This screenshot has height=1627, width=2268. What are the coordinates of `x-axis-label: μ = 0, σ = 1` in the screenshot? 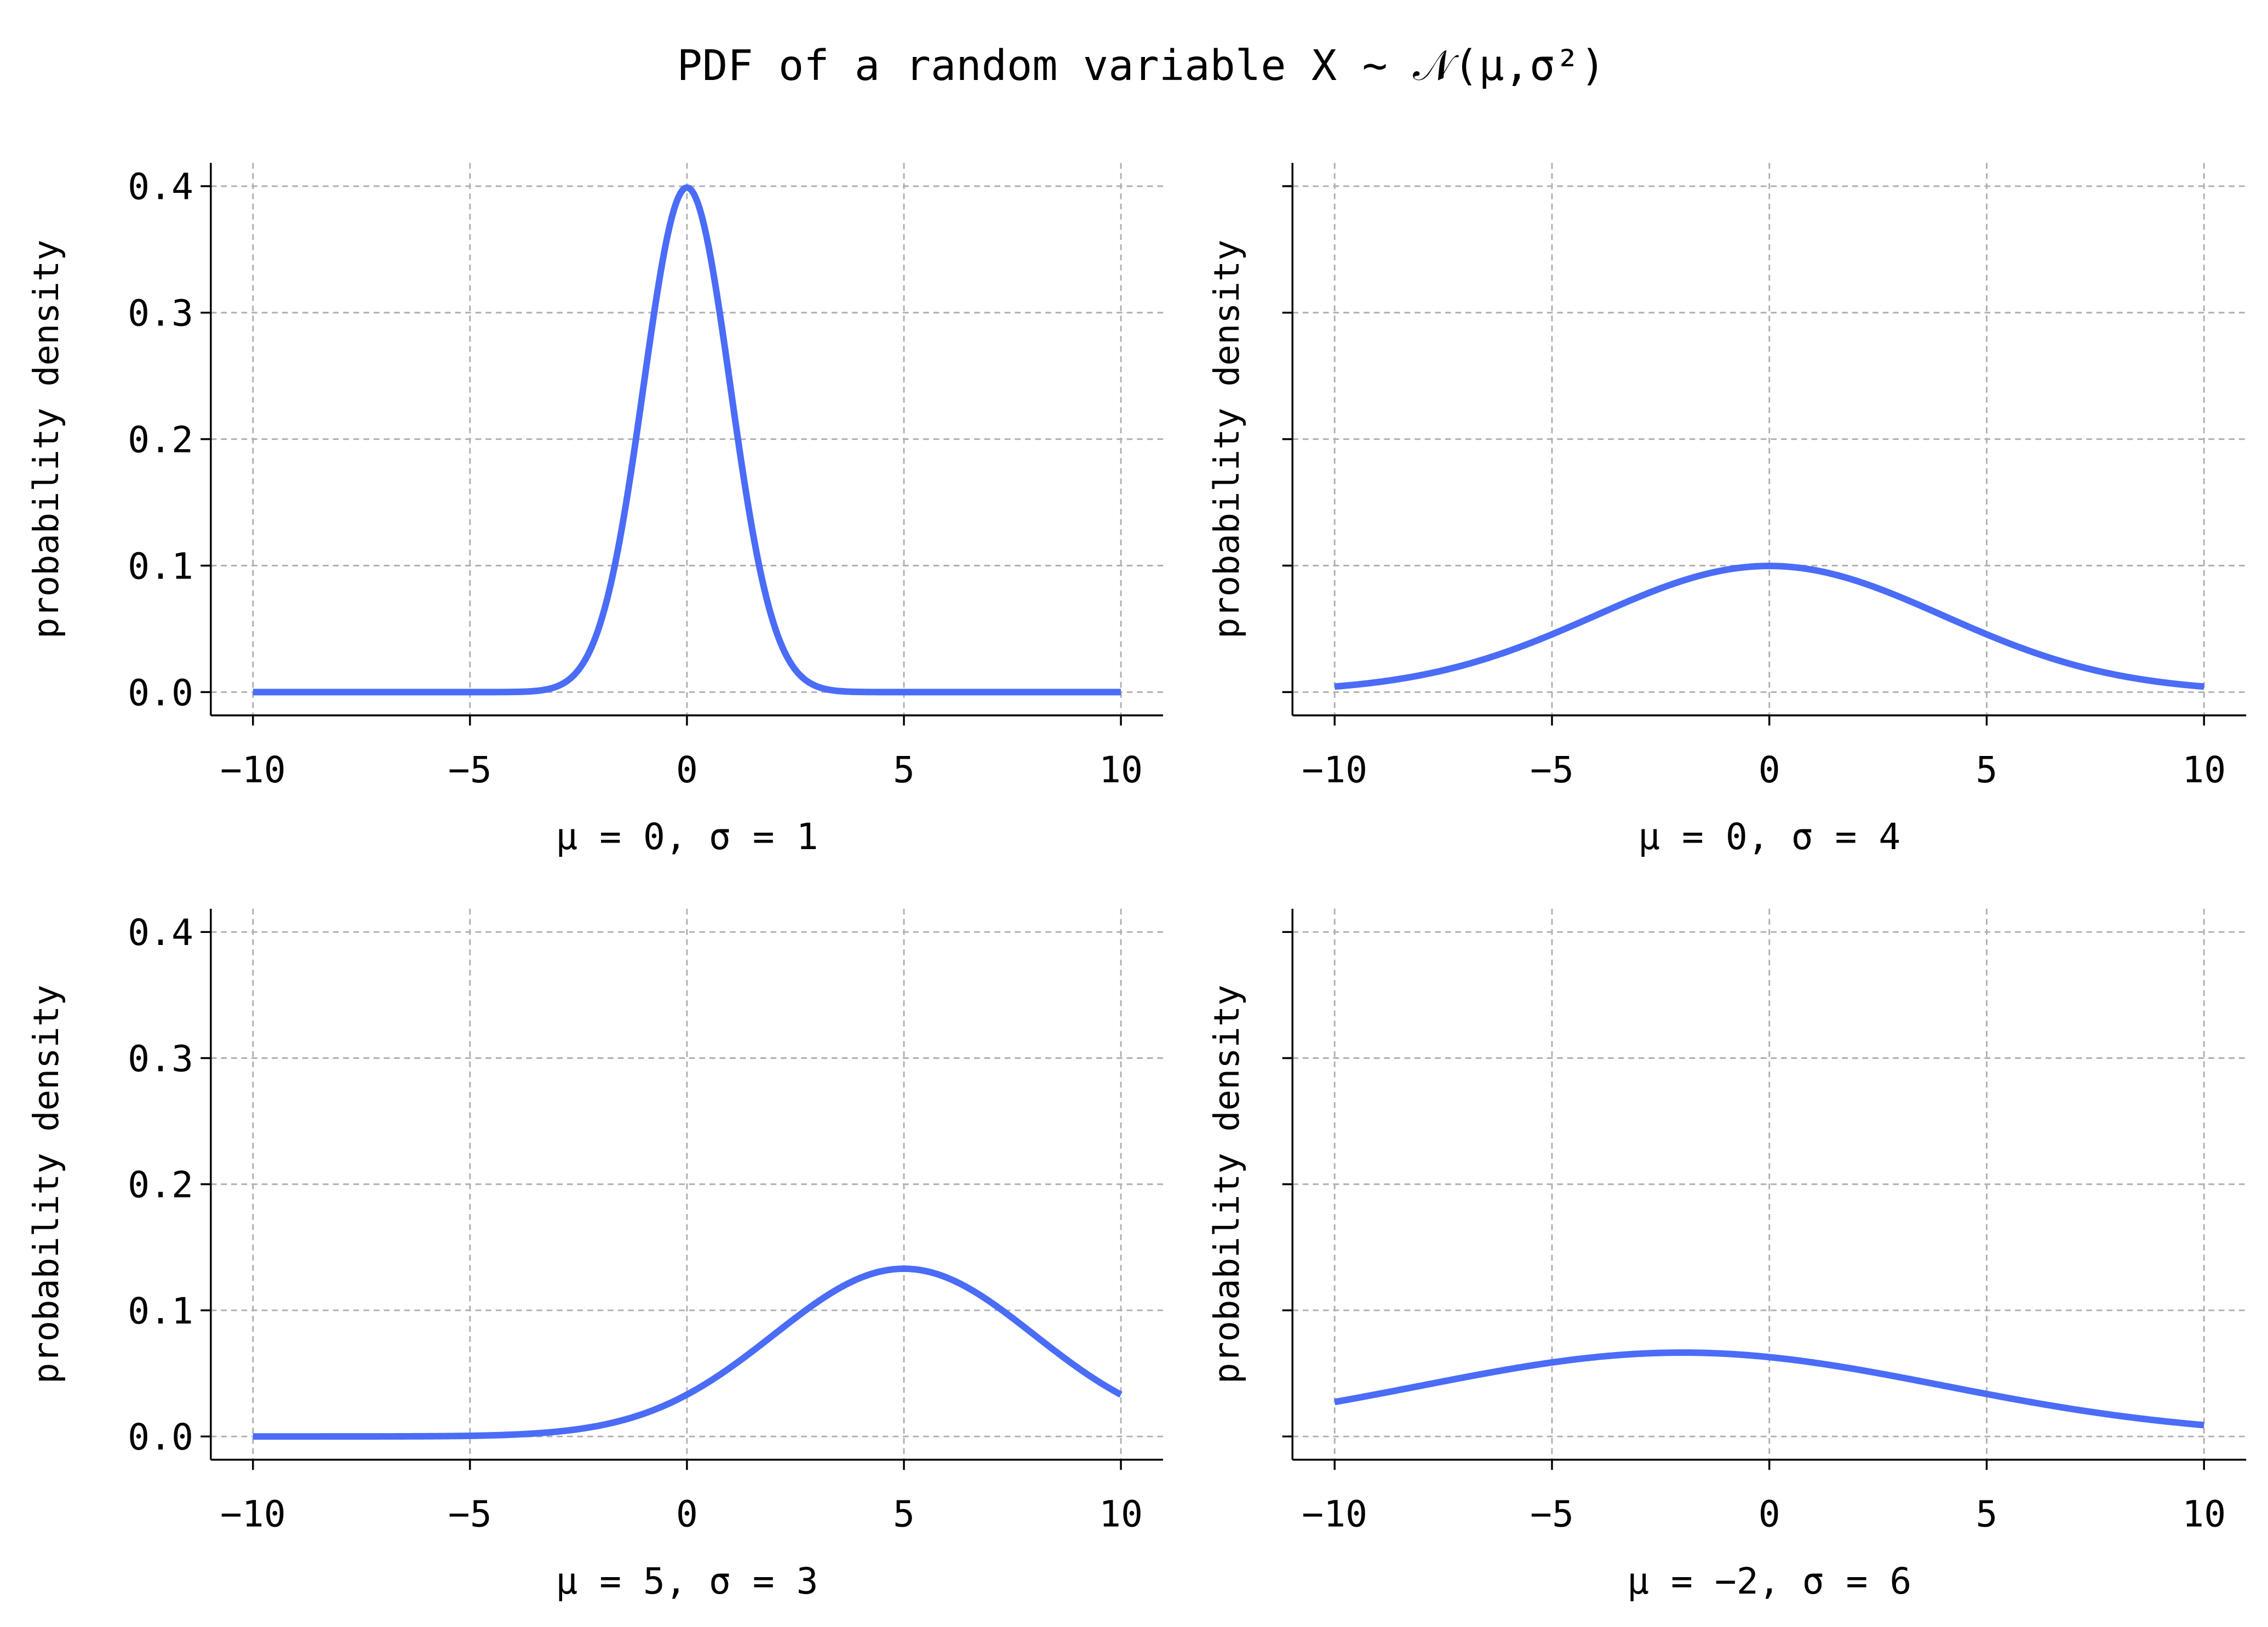 It's located at (686, 837).